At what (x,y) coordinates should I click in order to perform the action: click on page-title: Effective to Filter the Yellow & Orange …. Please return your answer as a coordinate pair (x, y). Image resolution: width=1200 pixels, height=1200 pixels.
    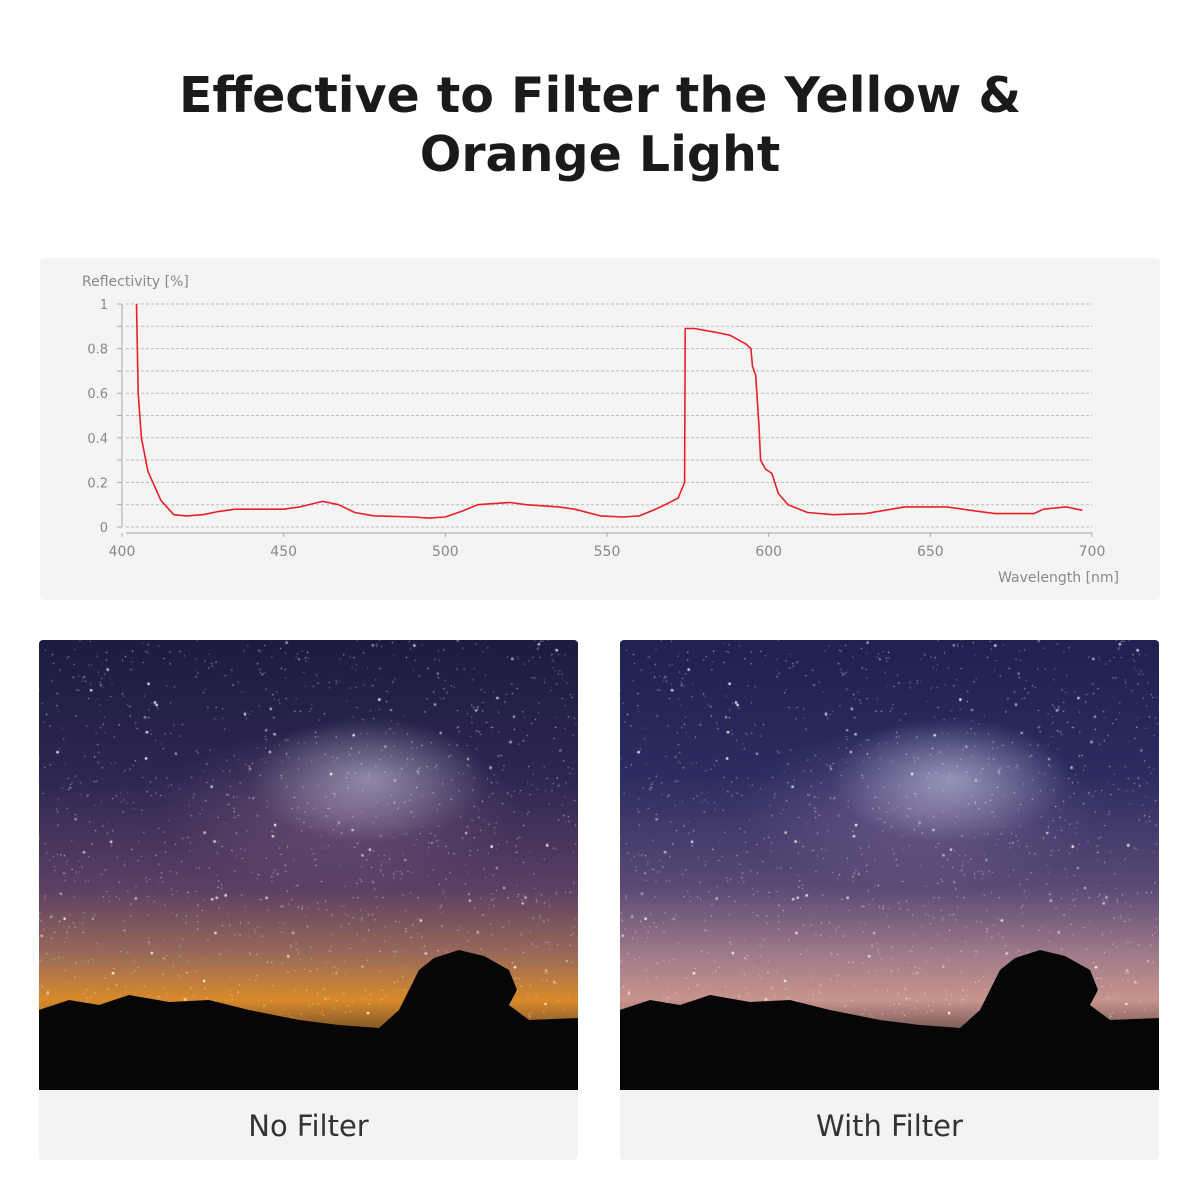
    Looking at the image, I should click on (600, 125).